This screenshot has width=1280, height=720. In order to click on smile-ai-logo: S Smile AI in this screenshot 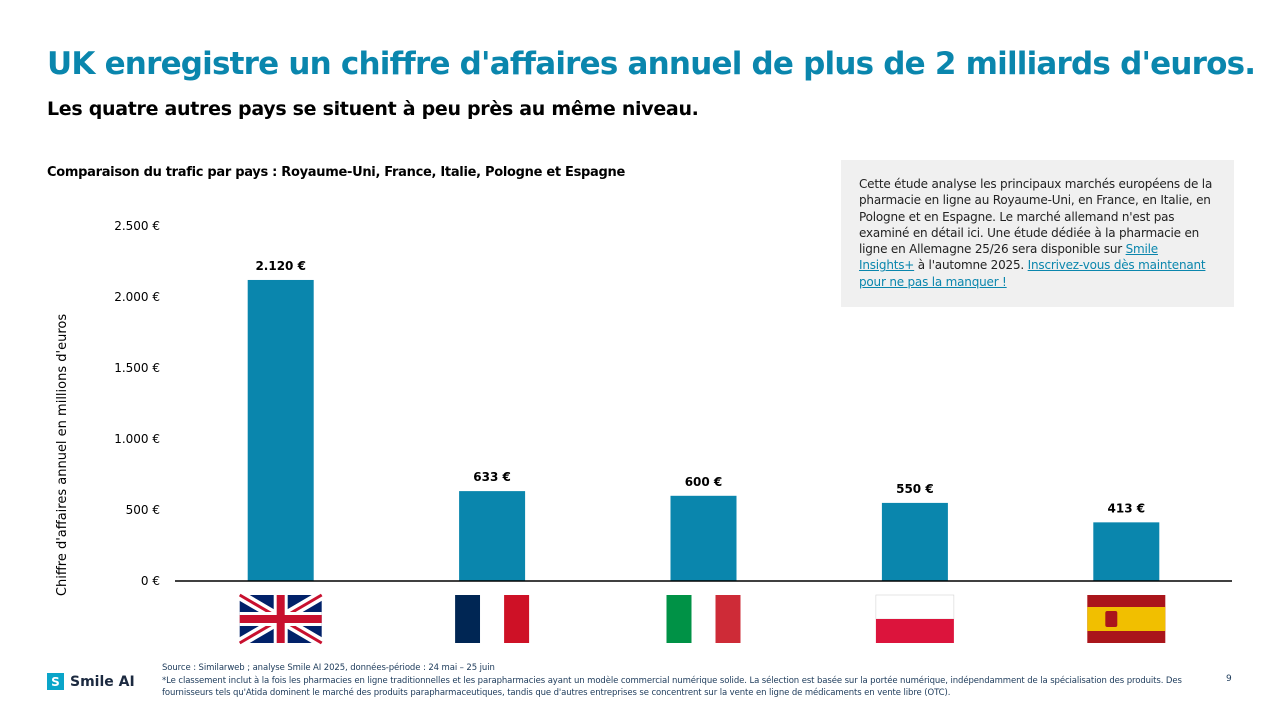, I will do `click(91, 681)`.